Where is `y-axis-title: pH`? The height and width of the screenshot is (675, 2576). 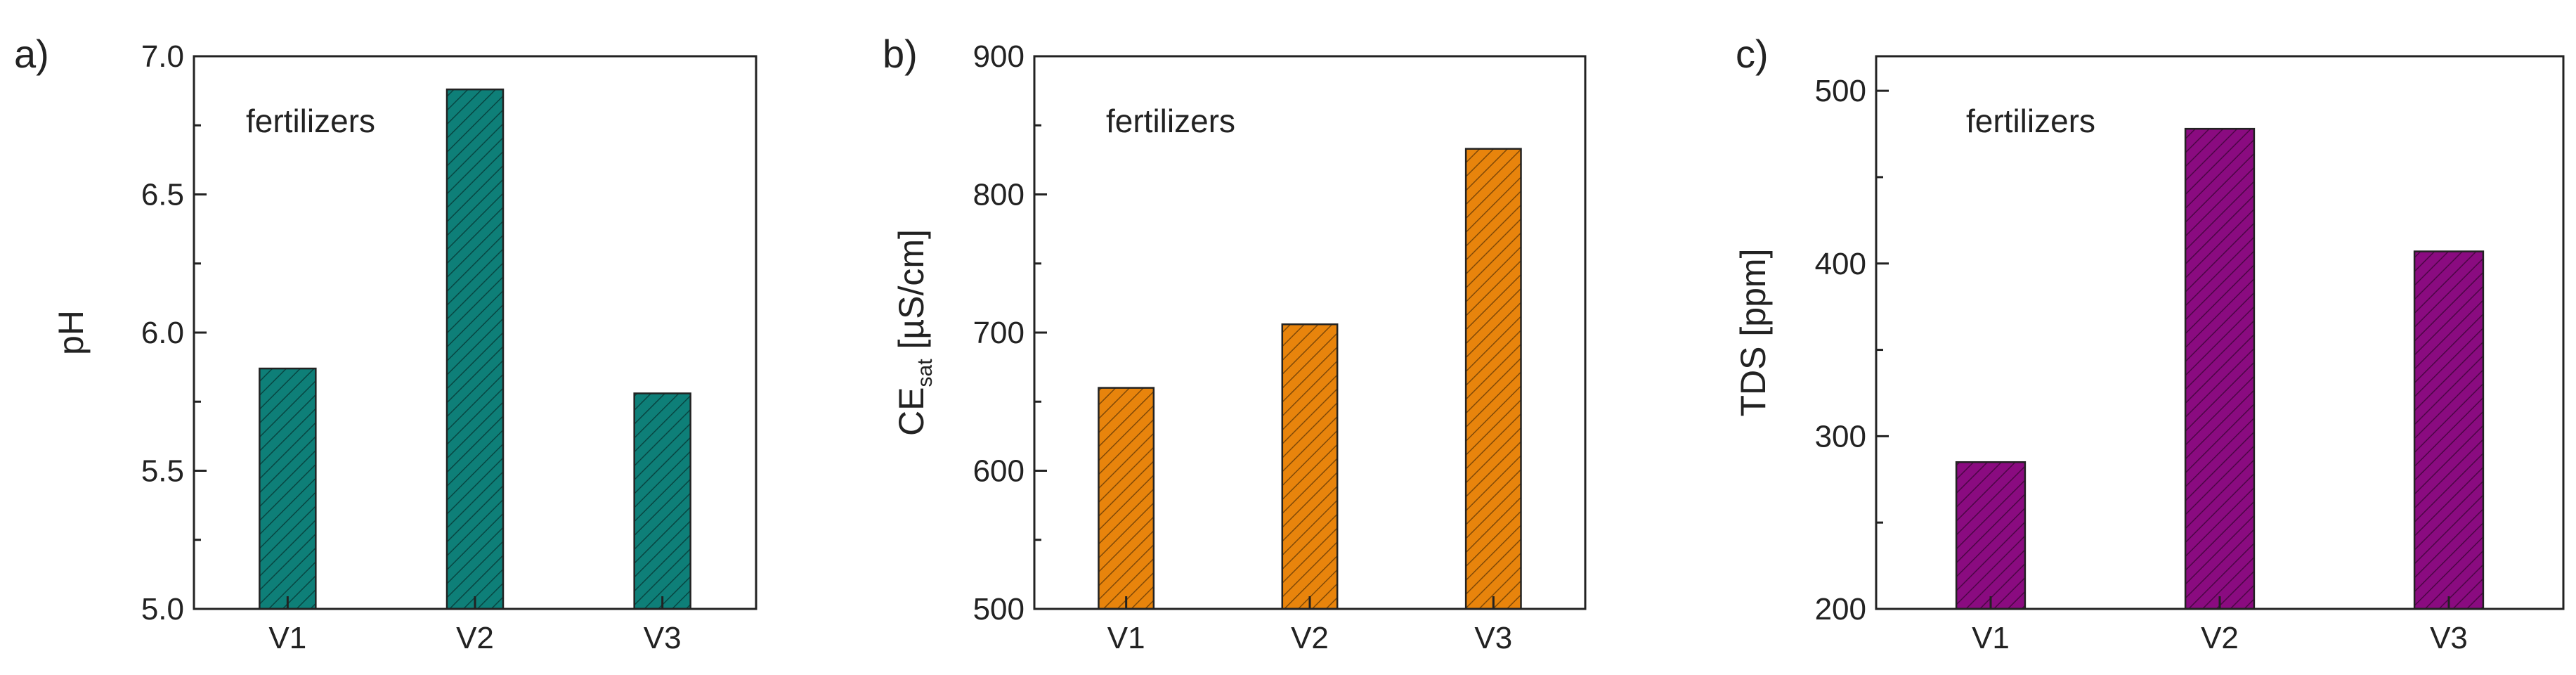
y-axis-title: pH is located at coordinates (71, 332).